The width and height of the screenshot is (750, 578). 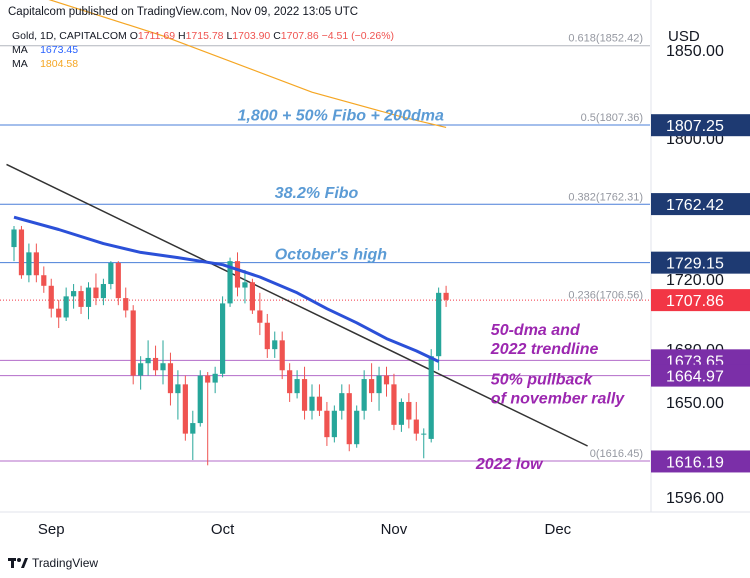 I want to click on price-badge-3: 1707.86, so click(x=700, y=300).